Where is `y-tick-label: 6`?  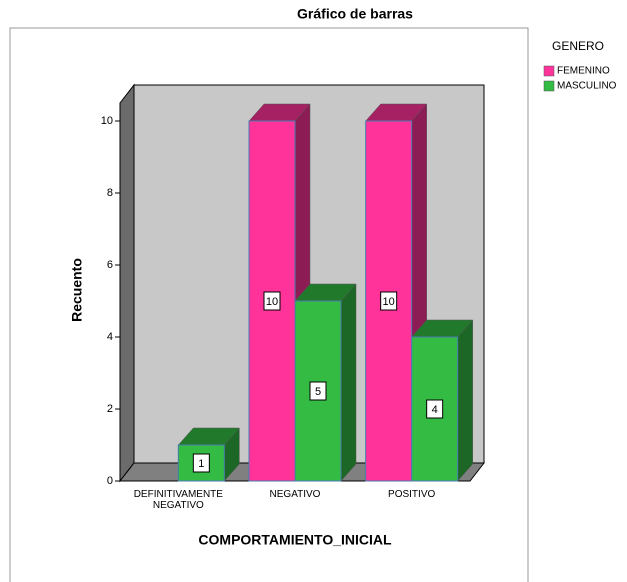 y-tick-label: 6 is located at coordinates (110, 265).